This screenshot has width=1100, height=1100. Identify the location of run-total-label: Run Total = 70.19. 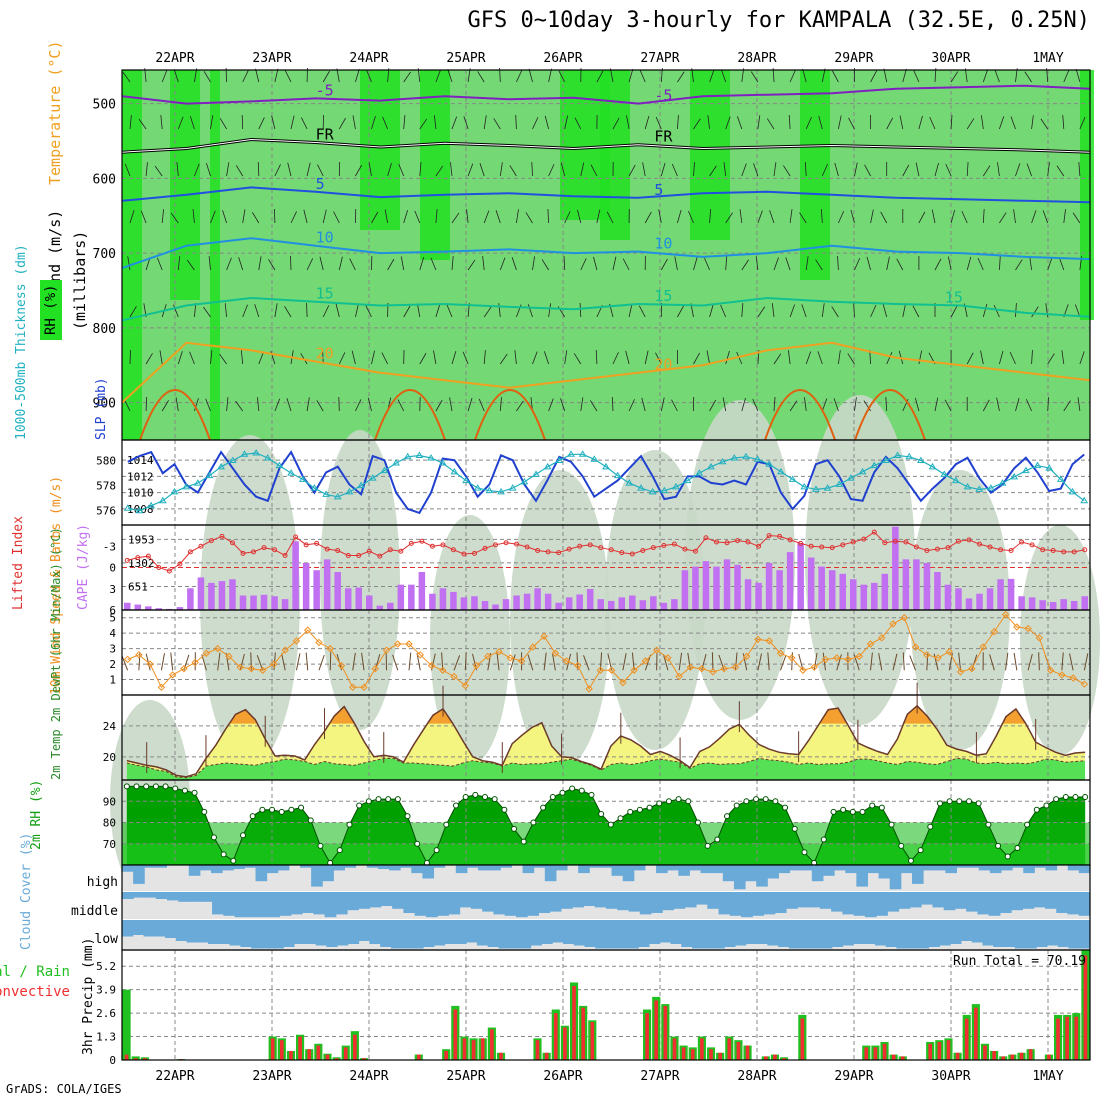
(1019, 961).